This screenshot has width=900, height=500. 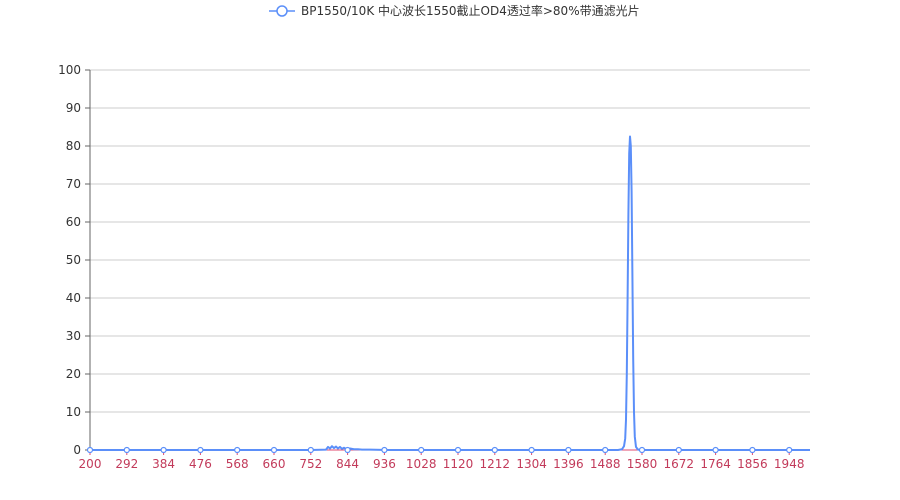 What do you see at coordinates (715, 464) in the screenshot?
I see `x-tick-label: 1764` at bounding box center [715, 464].